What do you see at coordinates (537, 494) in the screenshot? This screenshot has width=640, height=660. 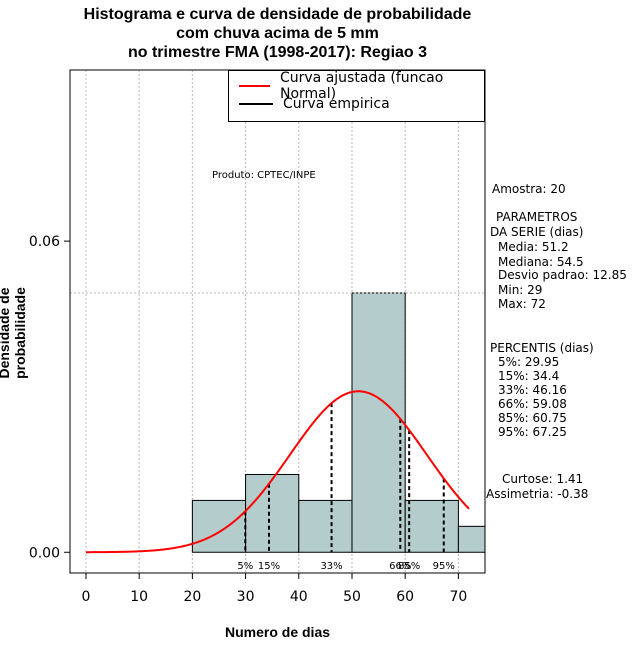 I see `stat-assimetria: Assimetria: -0.38` at bounding box center [537, 494].